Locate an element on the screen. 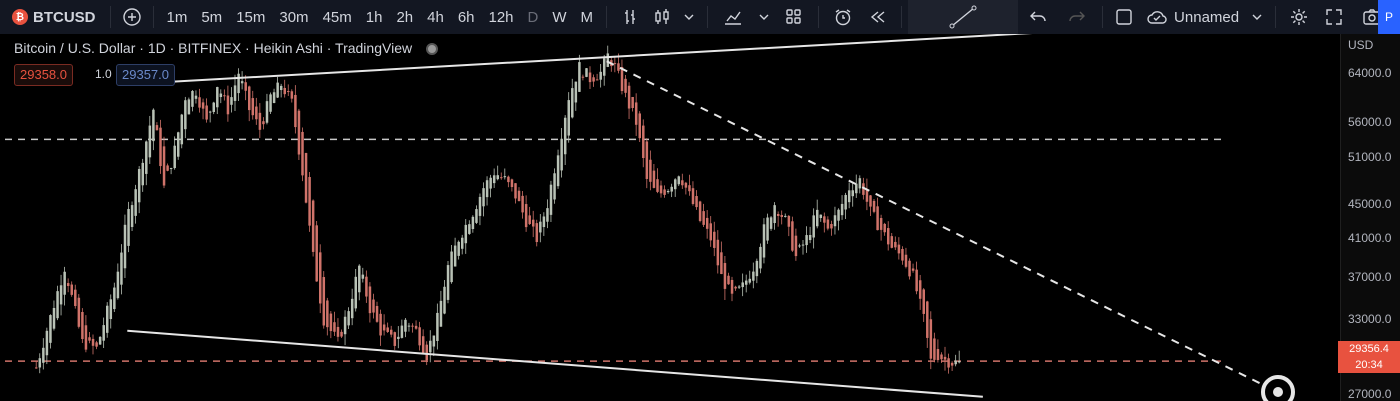 This screenshot has height=401, width=1400. compare-add-button is located at coordinates (132, 17).